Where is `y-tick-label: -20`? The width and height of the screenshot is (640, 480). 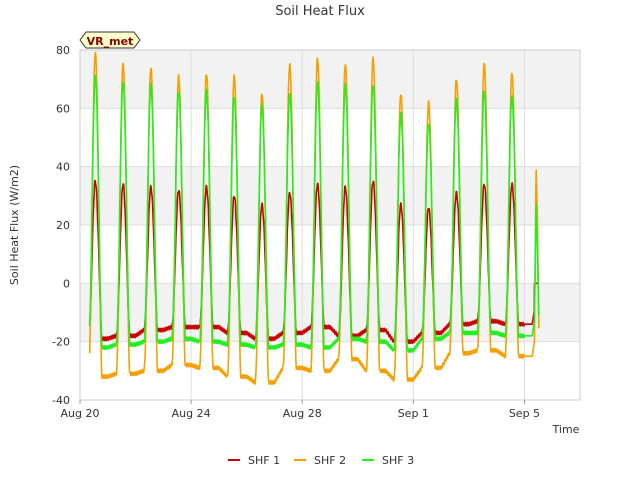 y-tick-label: -20 is located at coordinates (61, 342).